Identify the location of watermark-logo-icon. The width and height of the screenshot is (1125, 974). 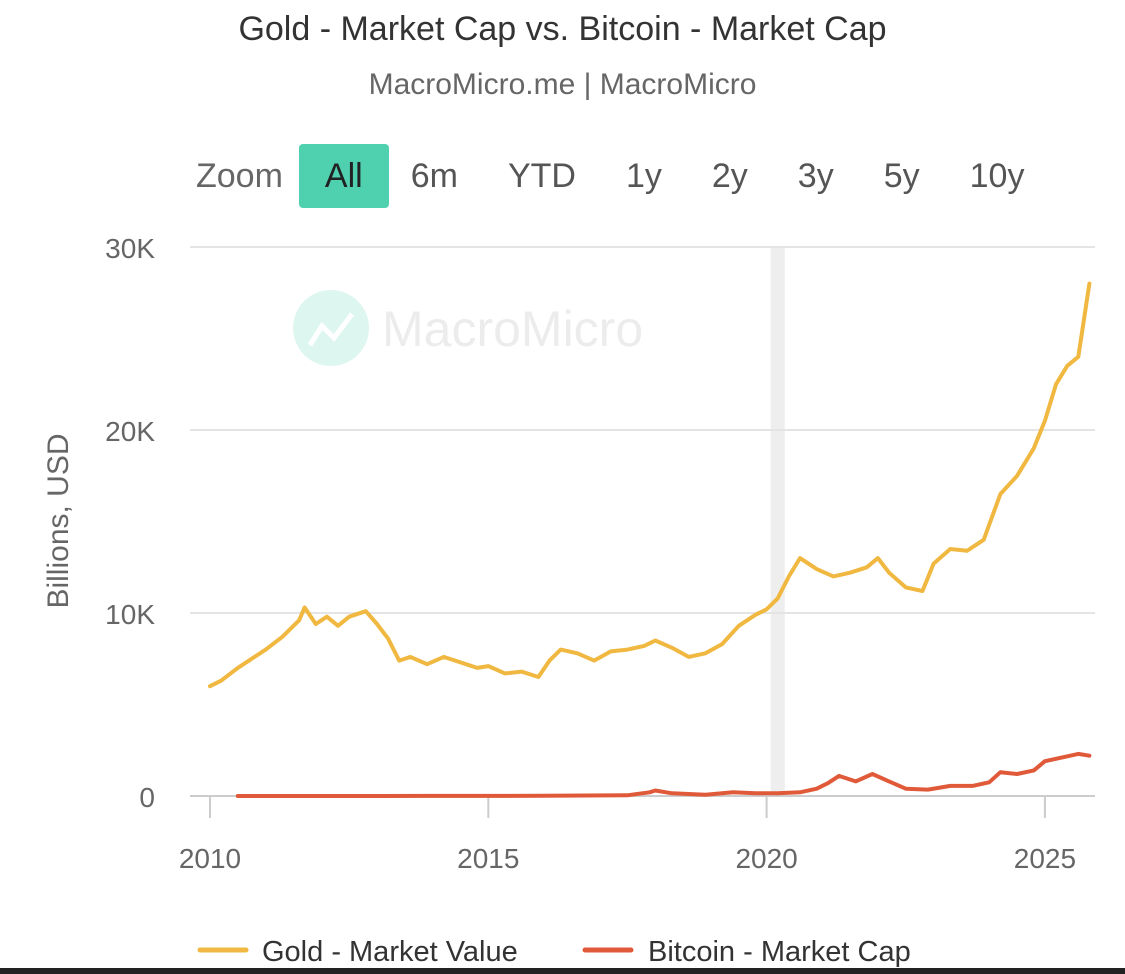
(331, 328).